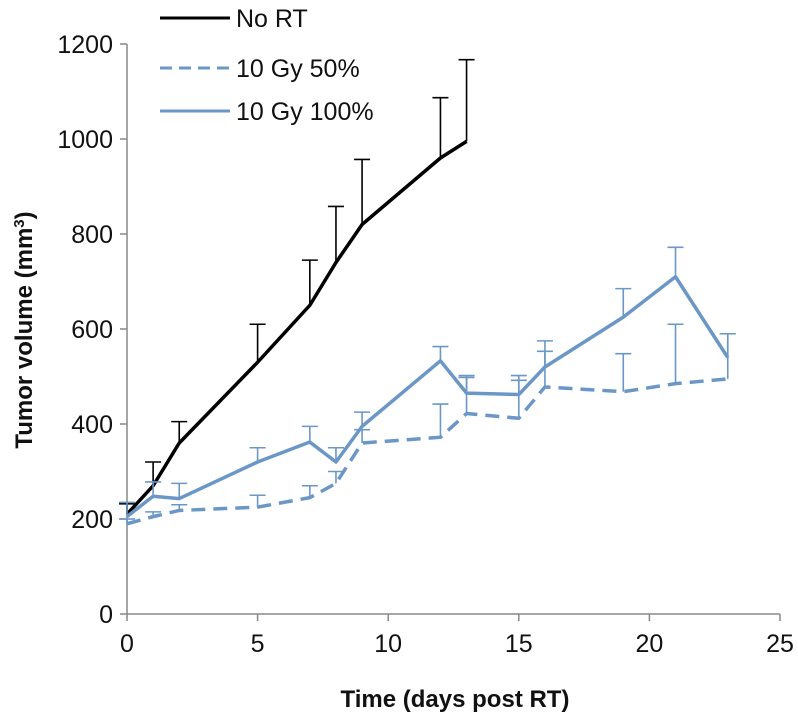  I want to click on y-tick-label: 800, so click(92, 235).